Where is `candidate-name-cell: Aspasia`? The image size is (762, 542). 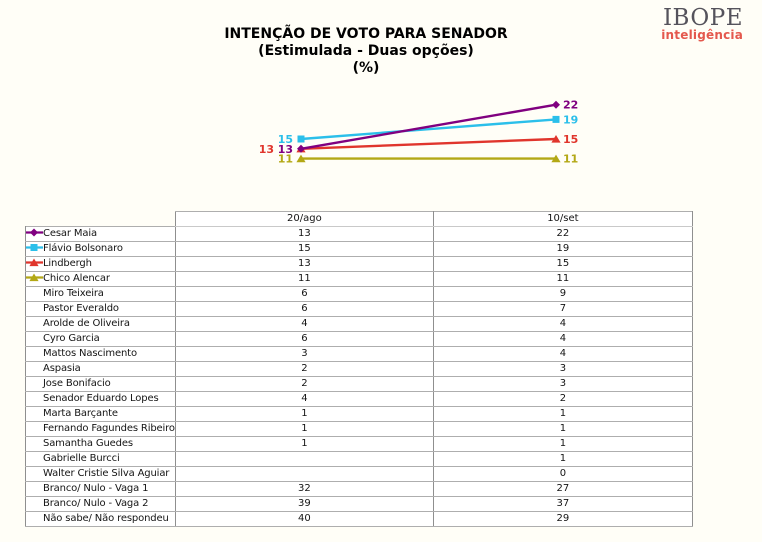
candidate-name-cell: Aspasia is located at coordinates (100, 369).